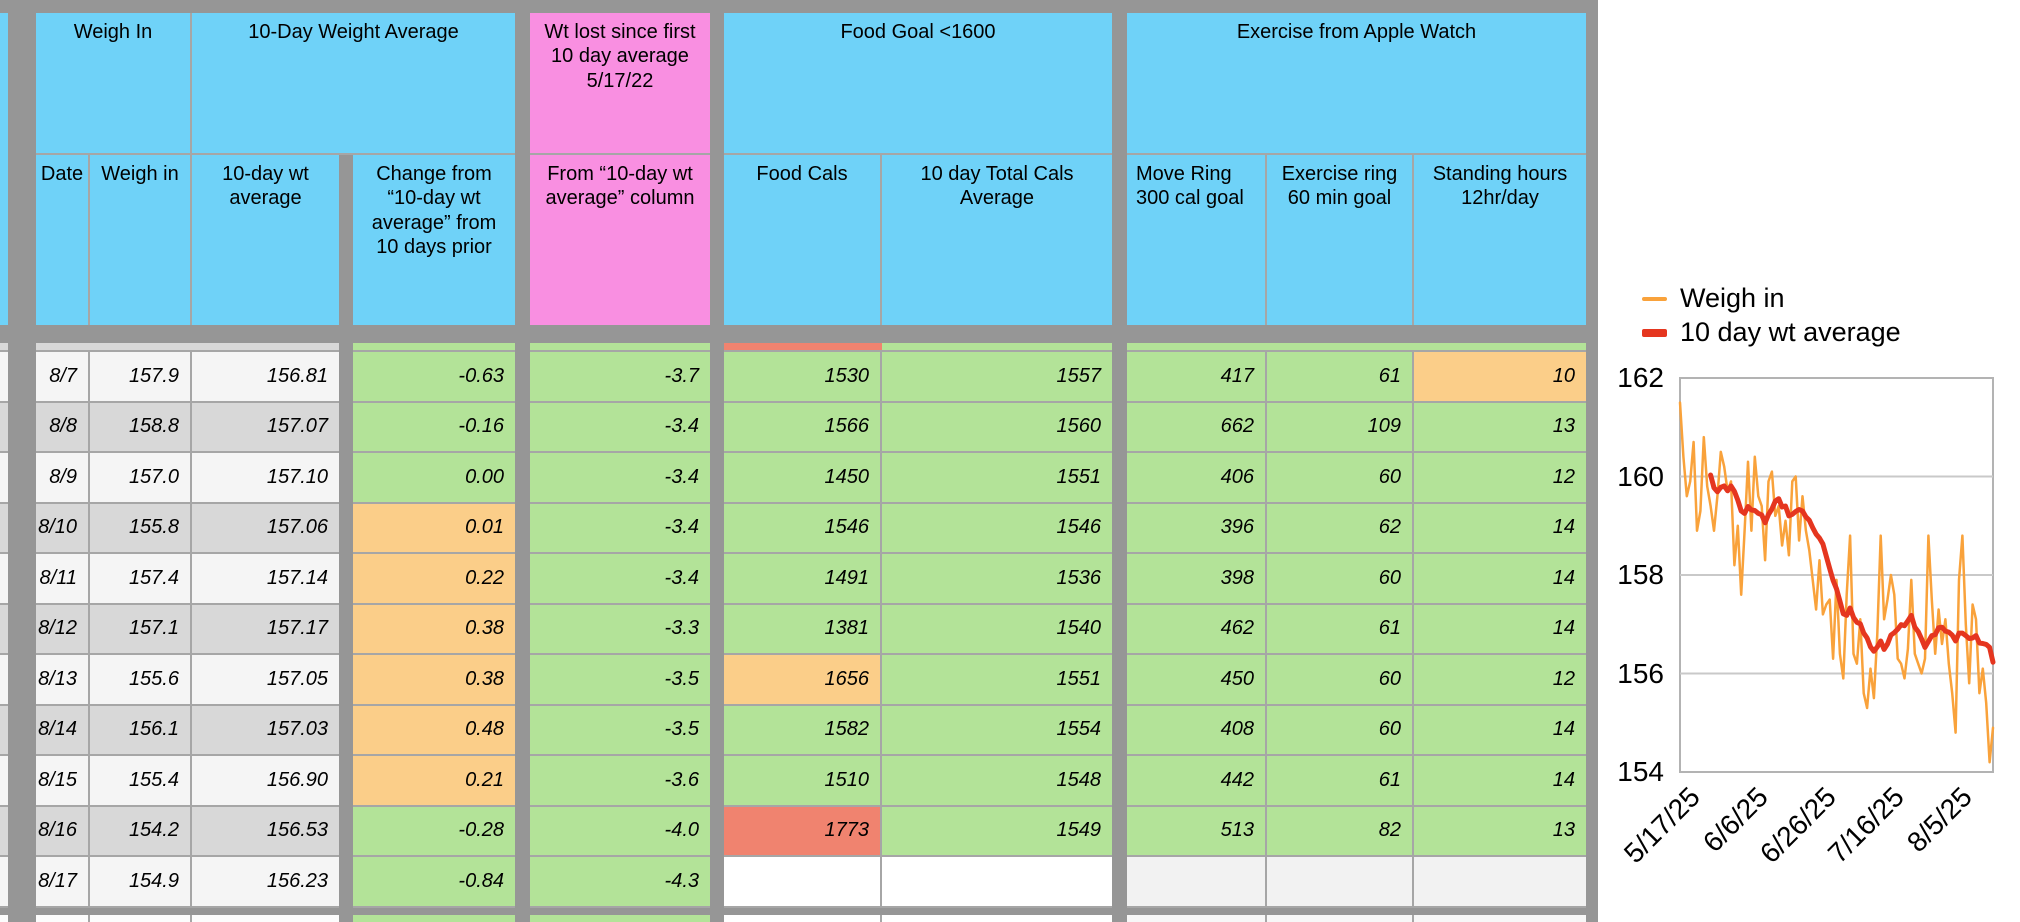  Describe the element at coordinates (803, 579) in the screenshot. I see `cell-food: 1491` at that location.